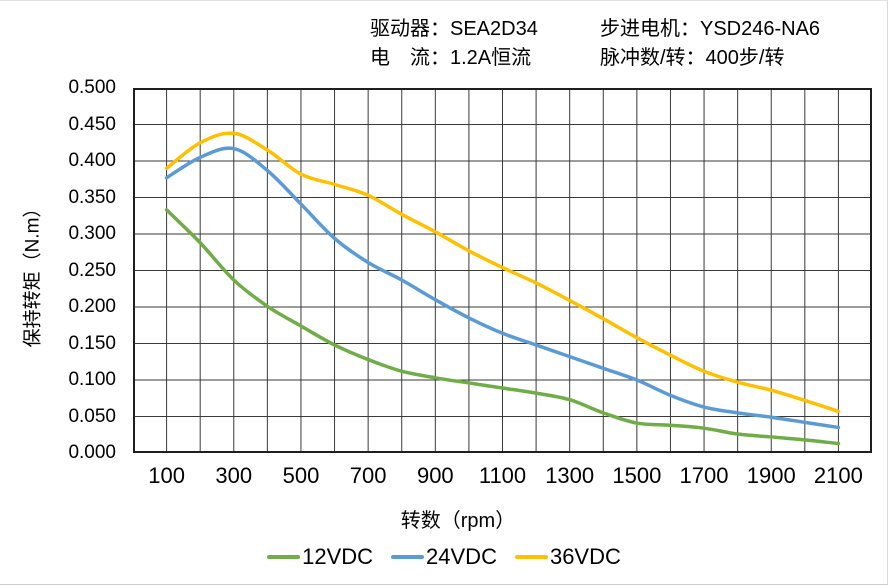  I want to click on legend-swatch-12vdc, so click(284, 557).